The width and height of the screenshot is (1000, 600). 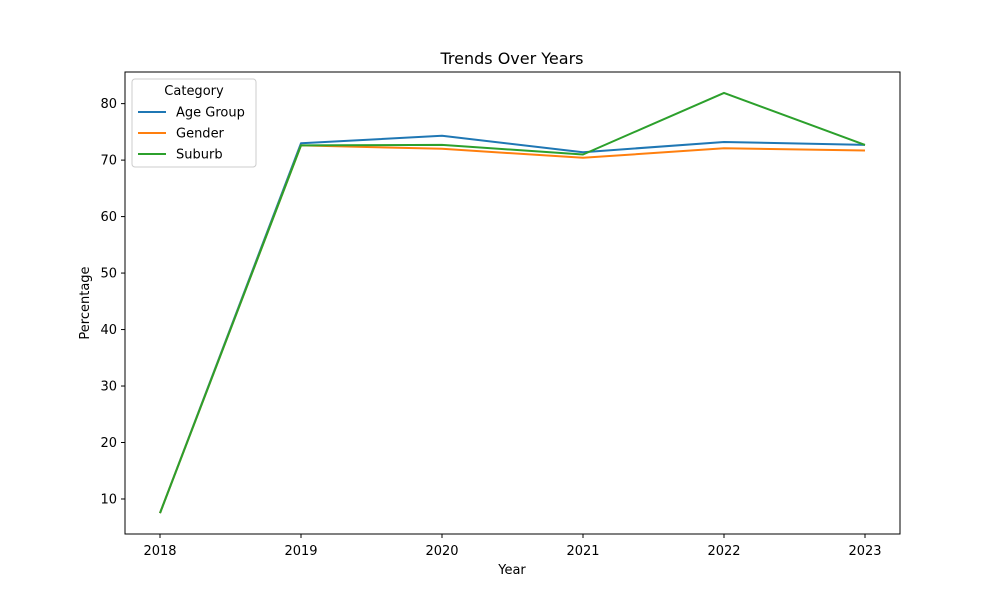 I want to click on x-axis-label: Year, so click(x=511, y=570).